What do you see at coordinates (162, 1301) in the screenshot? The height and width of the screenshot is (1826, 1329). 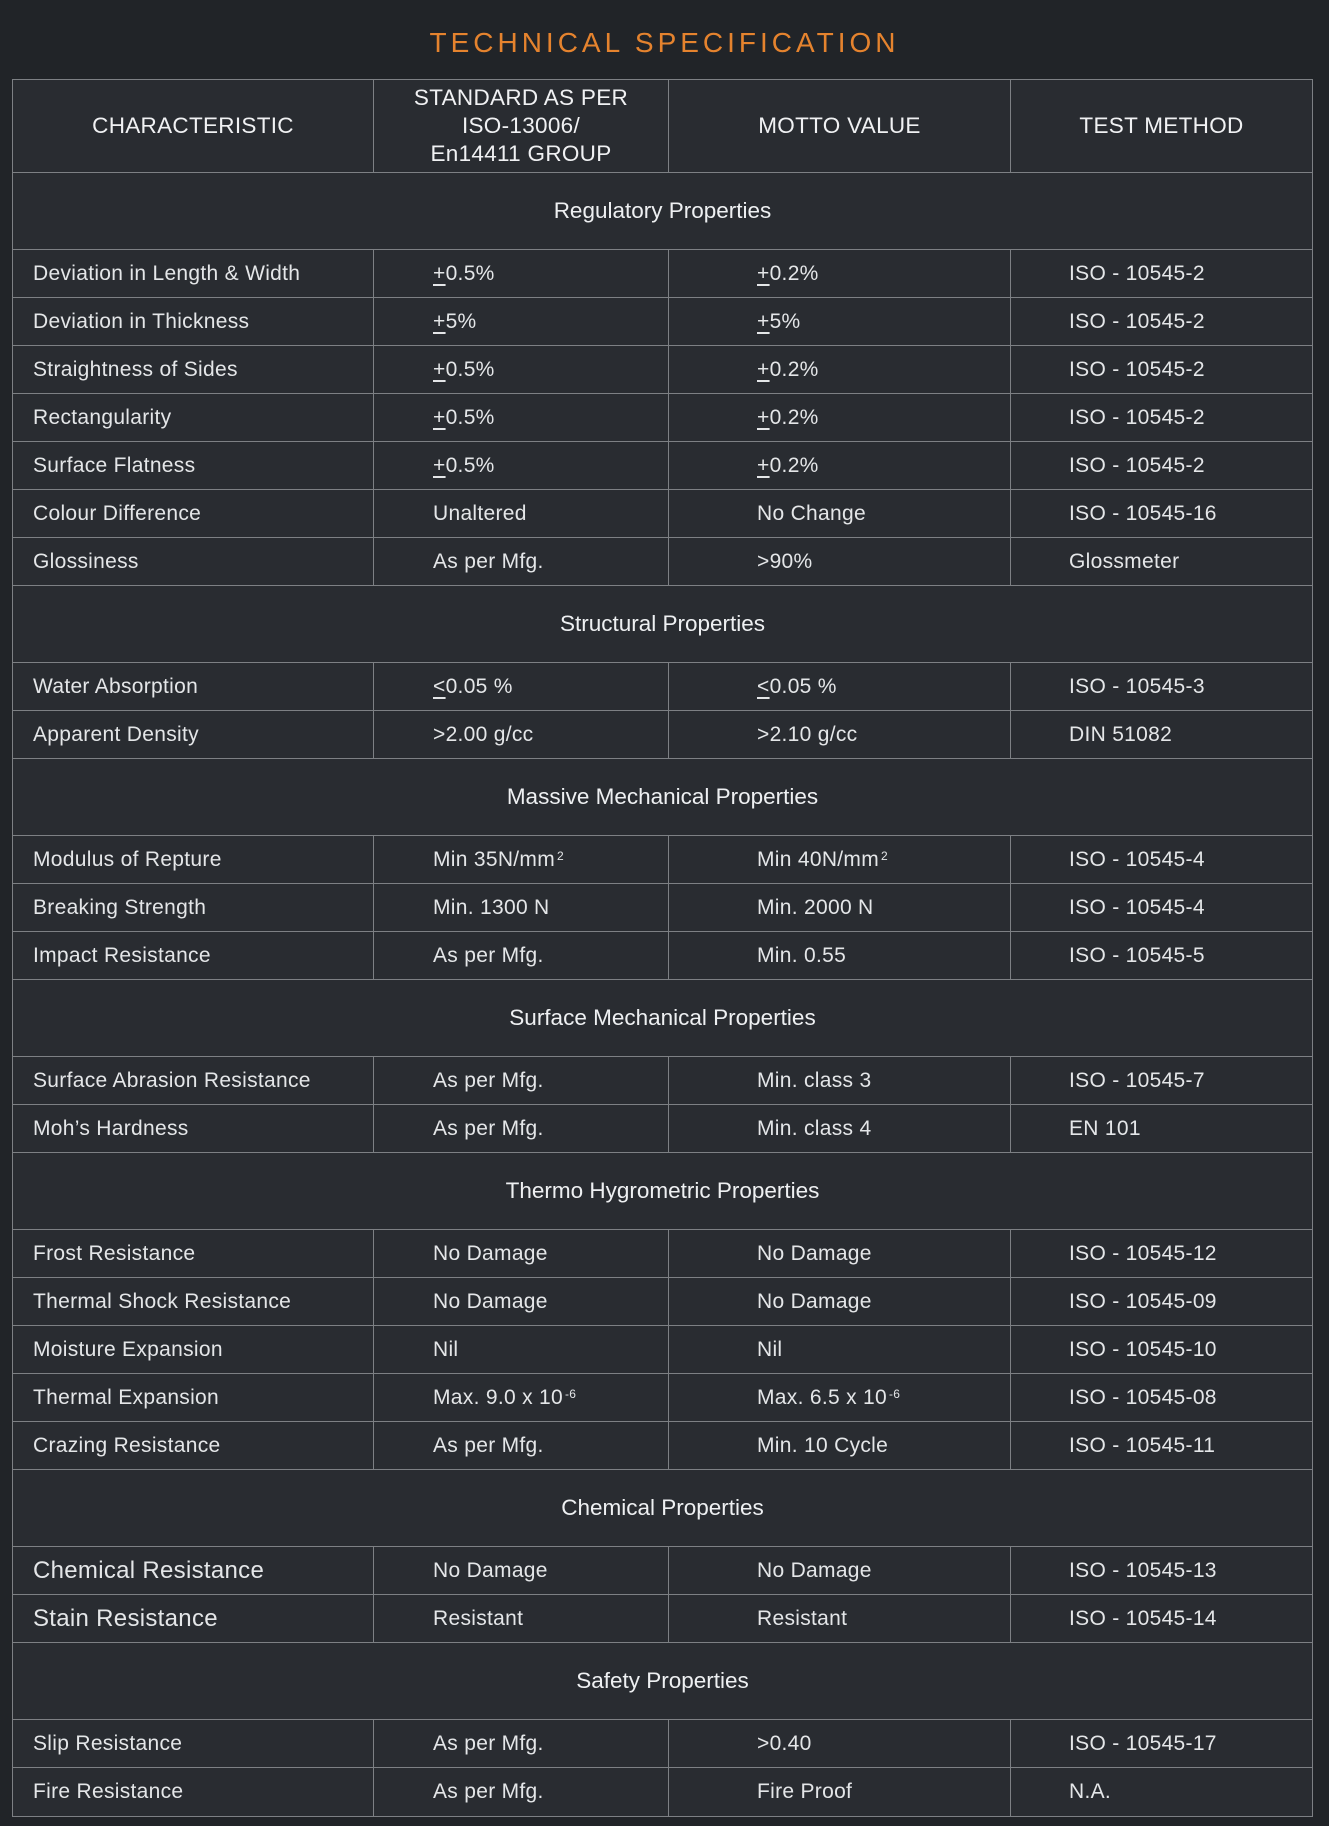 I see `characteristic-cell: Thermal Shock Resistance` at bounding box center [162, 1301].